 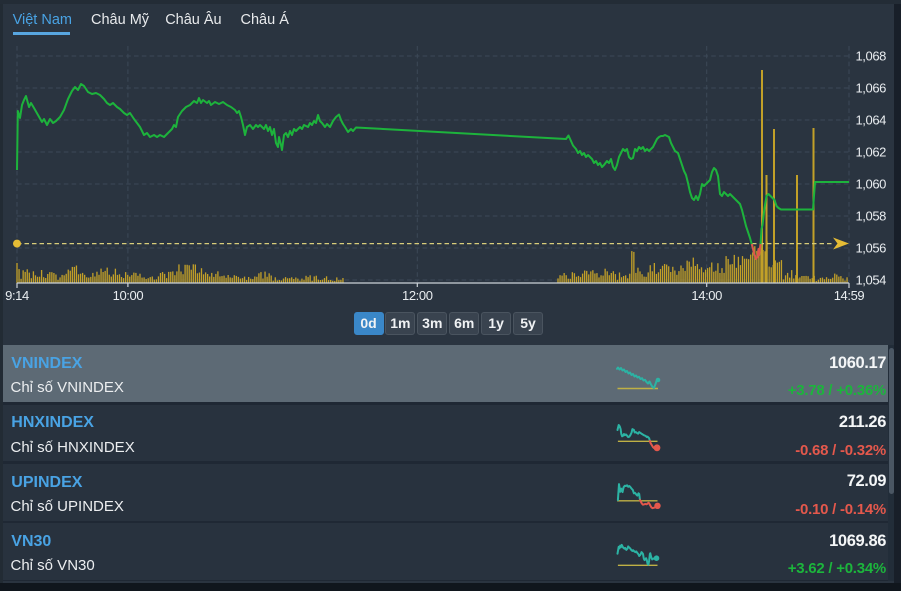 What do you see at coordinates (870, 216) in the screenshot?
I see `svg-text: 1,058` at bounding box center [870, 216].